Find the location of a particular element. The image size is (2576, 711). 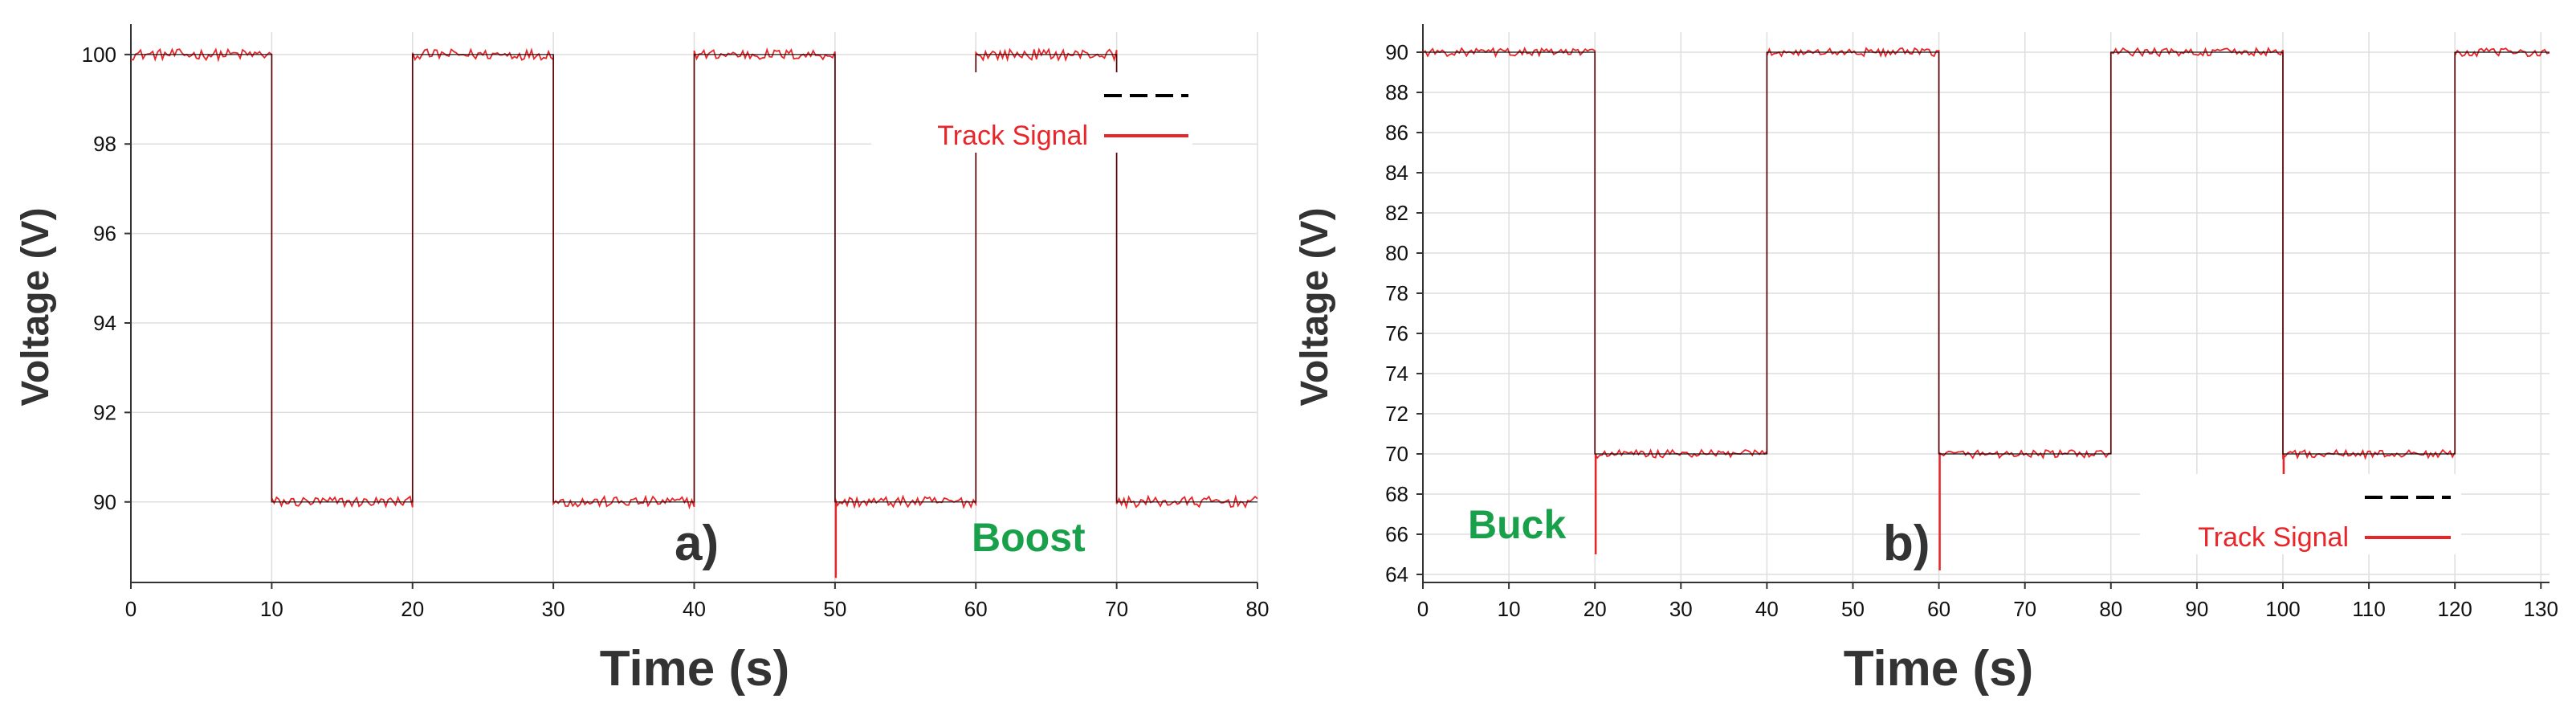

y-tick-label: 76 is located at coordinates (1396, 333).